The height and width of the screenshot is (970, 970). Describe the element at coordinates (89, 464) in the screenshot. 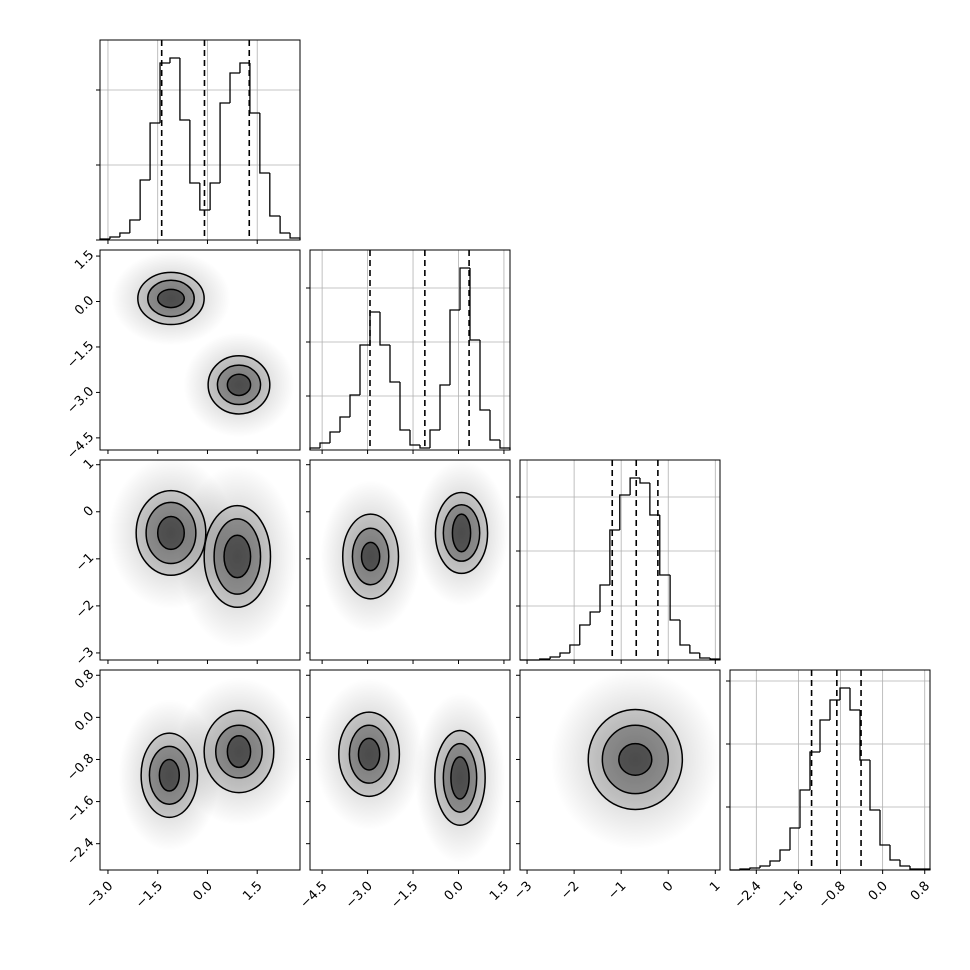

I see `y-tick-label: 1` at that location.